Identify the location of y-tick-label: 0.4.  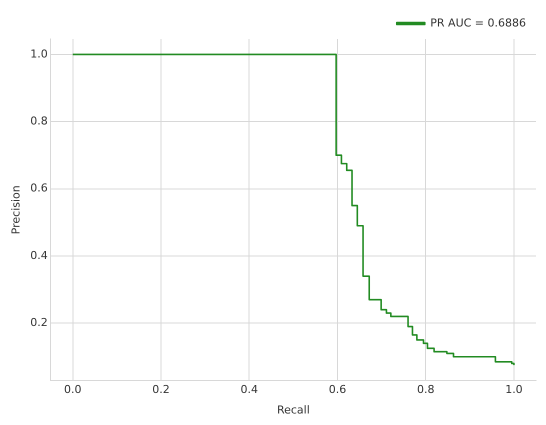
(39, 255).